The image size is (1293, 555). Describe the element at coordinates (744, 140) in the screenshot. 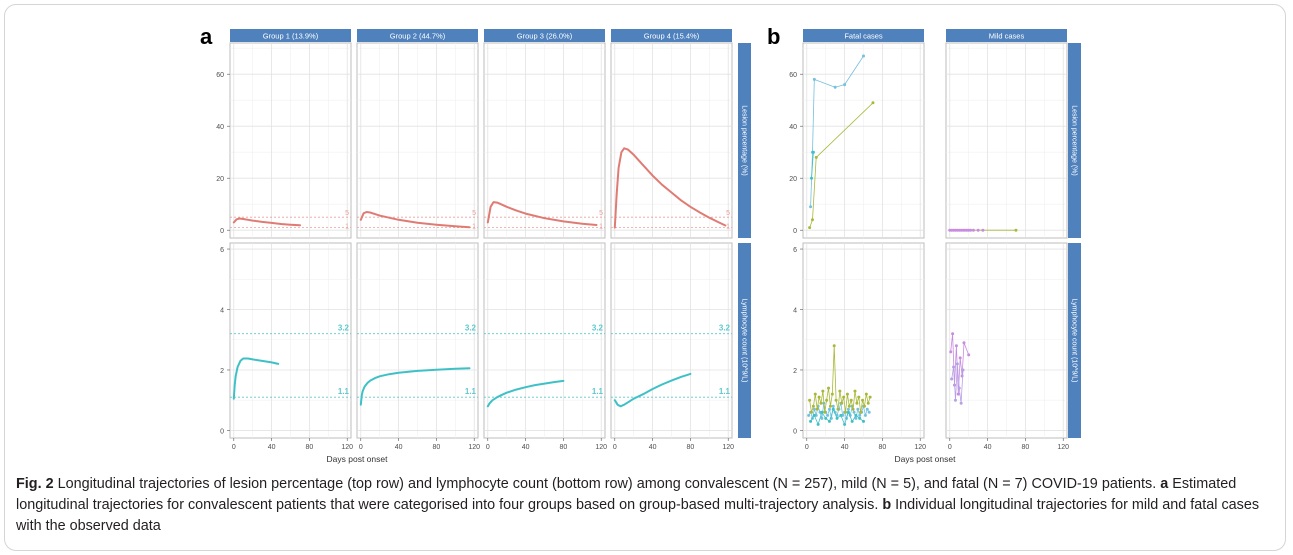

I see `row-strip-label: Lesion percentage (%)` at that location.